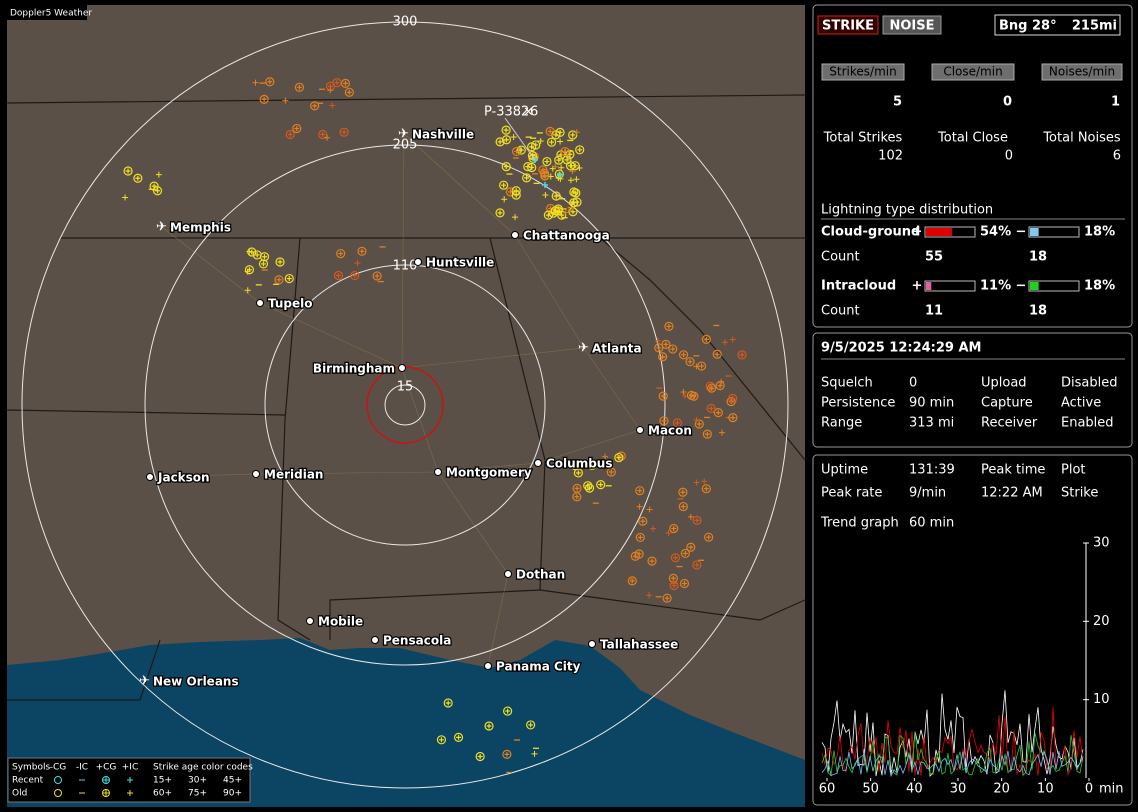 This screenshot has height=812, width=1138. What do you see at coordinates (952, 733) in the screenshot?
I see `trend-line` at bounding box center [952, 733].